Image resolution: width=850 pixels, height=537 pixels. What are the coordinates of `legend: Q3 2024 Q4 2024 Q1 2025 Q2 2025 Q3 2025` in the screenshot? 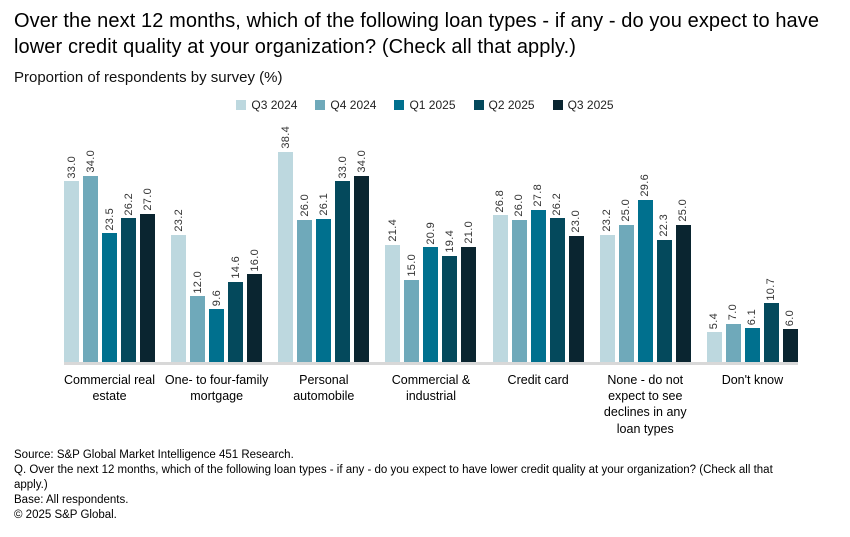 It's located at (425, 105).